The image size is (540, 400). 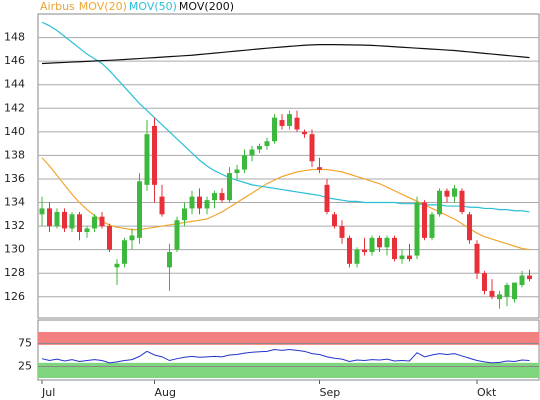 What do you see at coordinates (487, 392) in the screenshot?
I see `x-tick-label: Okt` at bounding box center [487, 392].